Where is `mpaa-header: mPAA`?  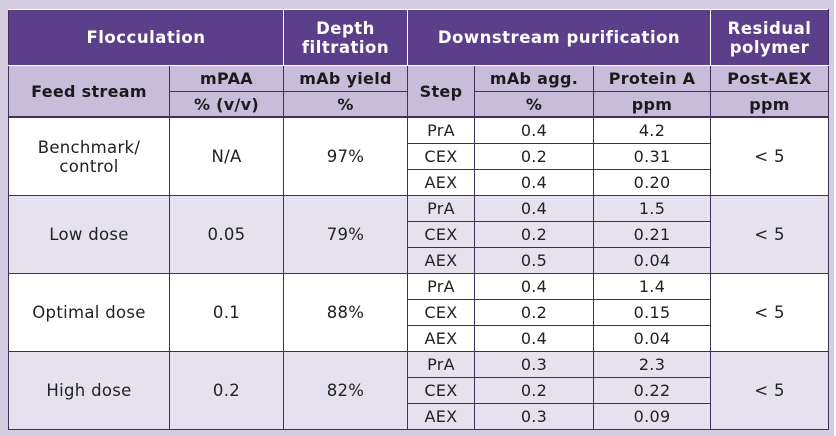 mpaa-header: mPAA is located at coordinates (226, 78).